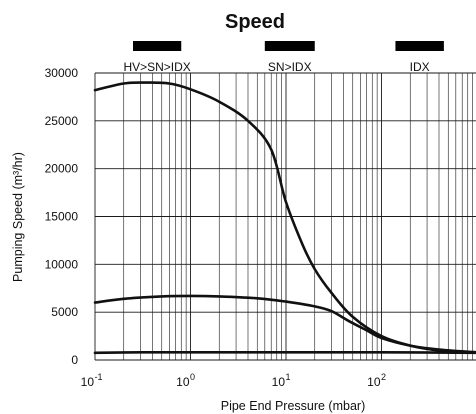  What do you see at coordinates (62, 73) in the screenshot?
I see `y-tick-label: 30000` at bounding box center [62, 73].